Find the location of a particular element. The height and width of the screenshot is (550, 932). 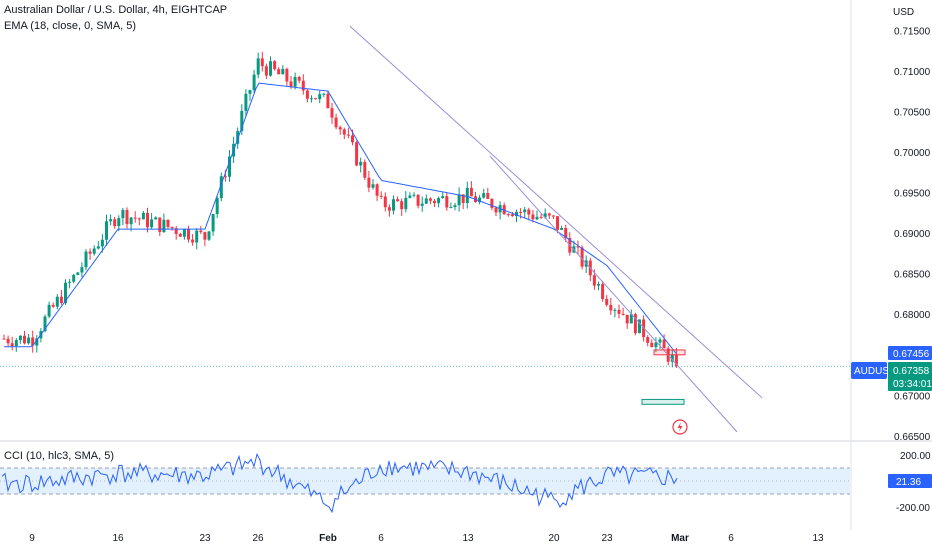

y-tick-label: 0.67000 is located at coordinates (912, 396).